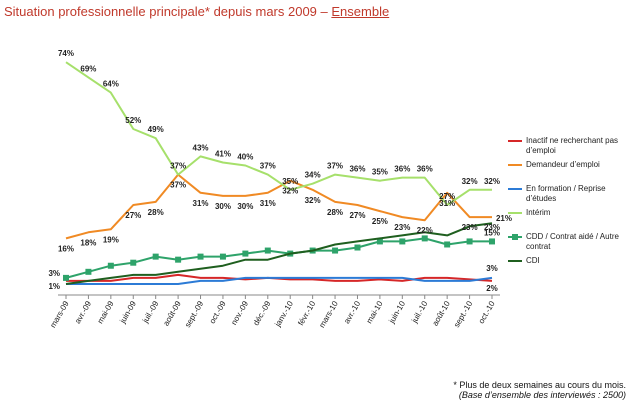 This screenshot has width=632, height=412. Describe the element at coordinates (515, 261) in the screenshot. I see `legend-swatch-cdi` at that location.